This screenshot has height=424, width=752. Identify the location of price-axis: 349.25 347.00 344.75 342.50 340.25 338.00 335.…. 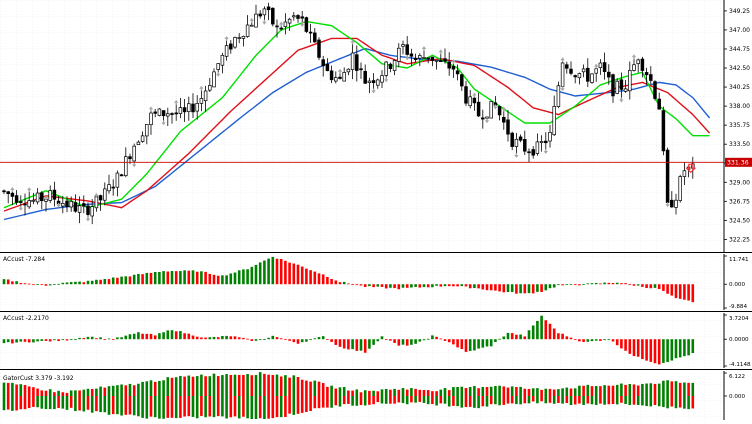
(737, 126).